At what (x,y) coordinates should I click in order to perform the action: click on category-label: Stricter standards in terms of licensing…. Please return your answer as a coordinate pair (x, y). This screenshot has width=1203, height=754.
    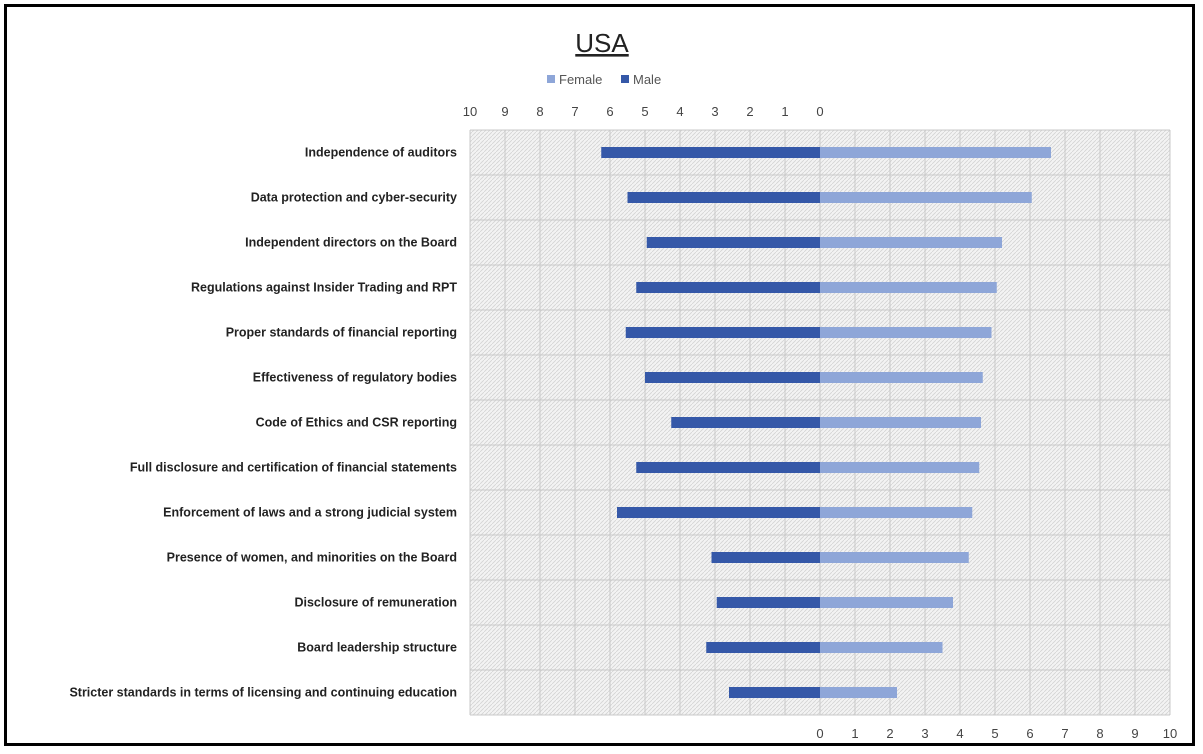
    Looking at the image, I should click on (263, 693).